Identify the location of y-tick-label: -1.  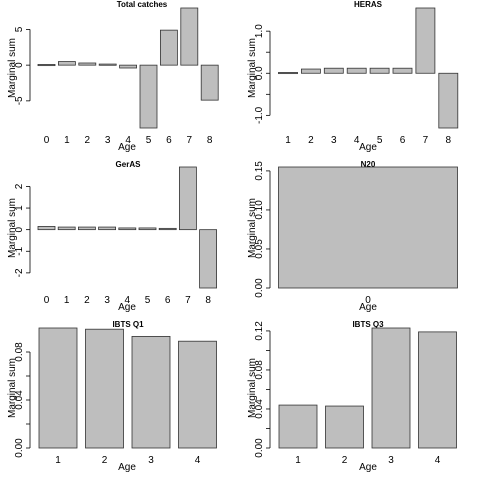
(19, 250).